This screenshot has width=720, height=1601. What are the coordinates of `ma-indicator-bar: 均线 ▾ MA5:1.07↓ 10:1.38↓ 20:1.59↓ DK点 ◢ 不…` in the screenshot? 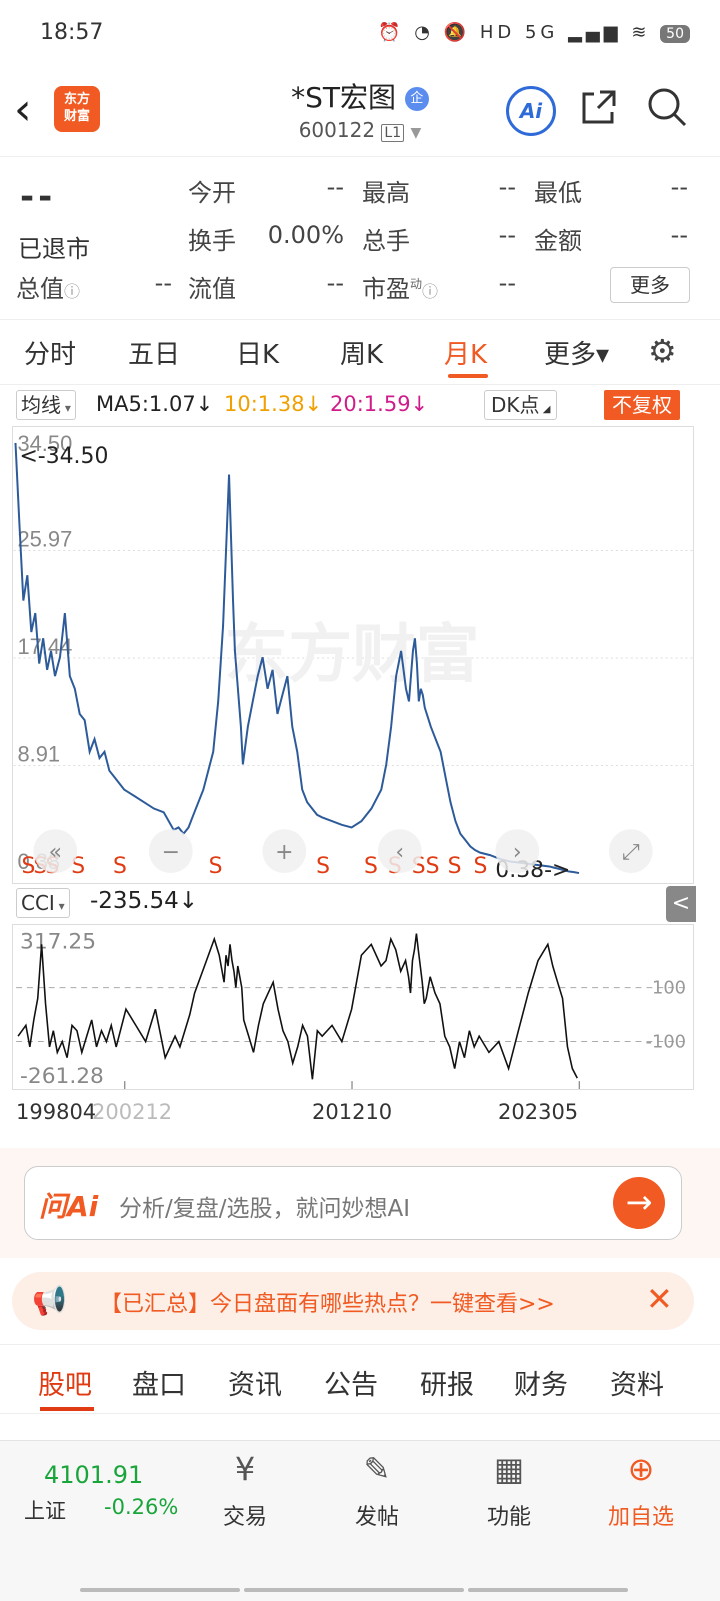 It's located at (360, 406).